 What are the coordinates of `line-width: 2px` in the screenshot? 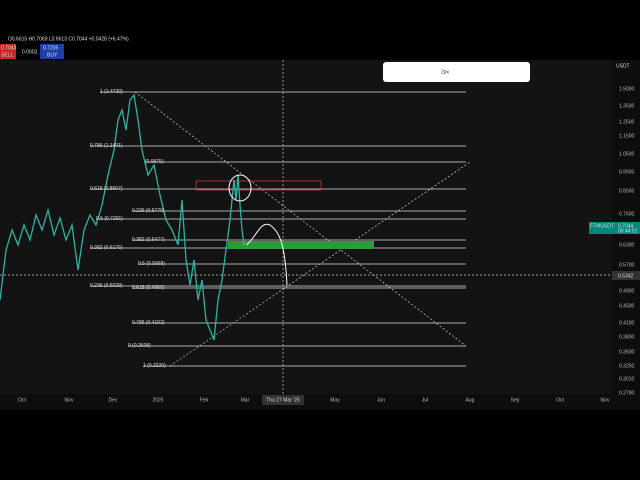 It's located at (445, 72).